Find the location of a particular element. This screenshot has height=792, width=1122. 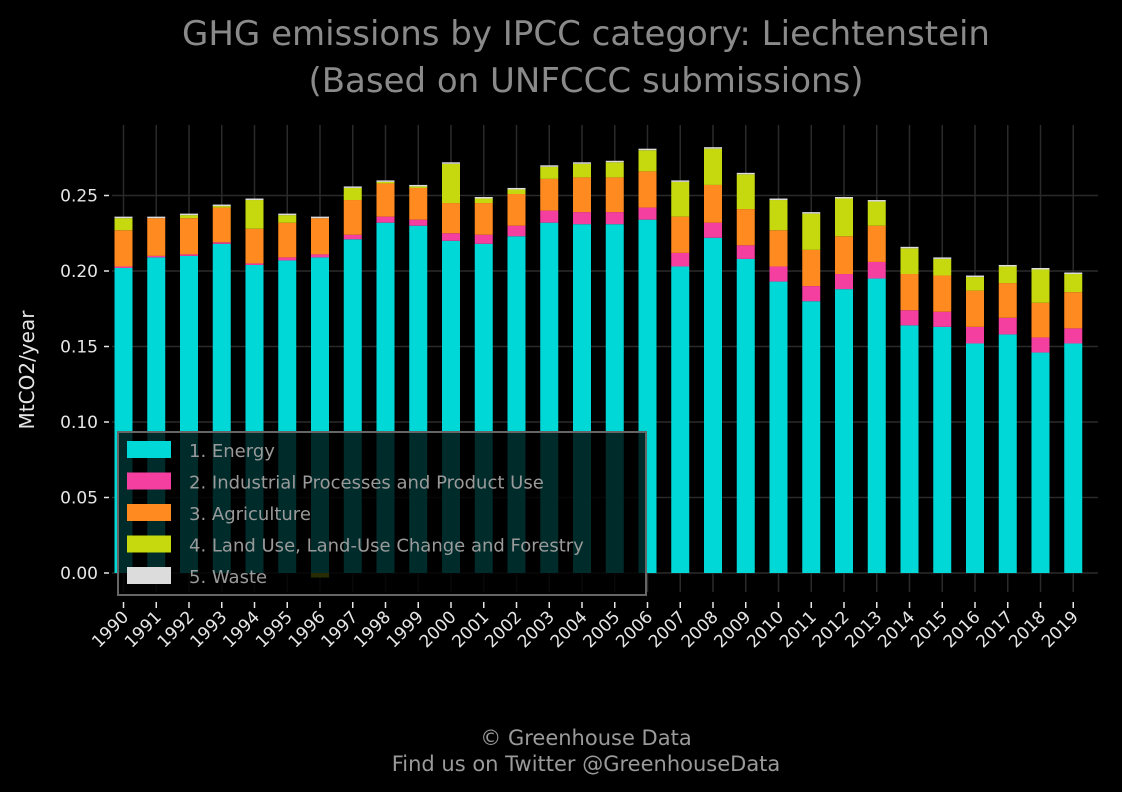

x-tick-label: 2008 is located at coordinates (700, 629).